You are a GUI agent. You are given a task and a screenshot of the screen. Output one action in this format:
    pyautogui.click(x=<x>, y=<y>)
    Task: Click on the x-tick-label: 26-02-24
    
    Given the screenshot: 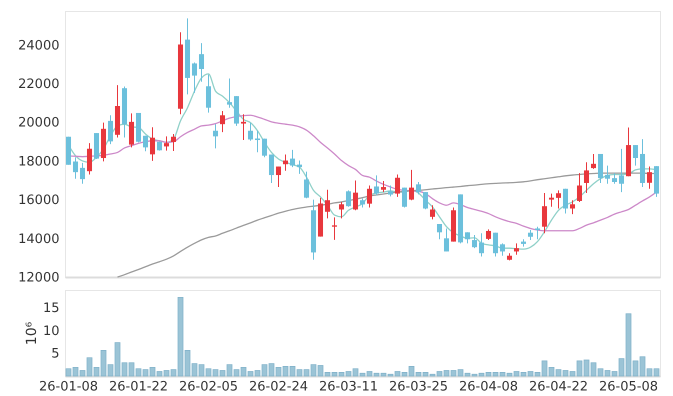 What is the action you would take?
    pyautogui.click(x=278, y=387)
    